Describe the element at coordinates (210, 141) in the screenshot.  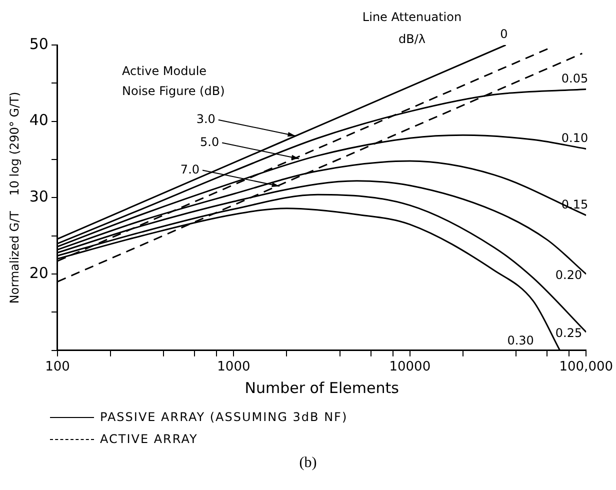
I see `annotation: 5.0` at that location.